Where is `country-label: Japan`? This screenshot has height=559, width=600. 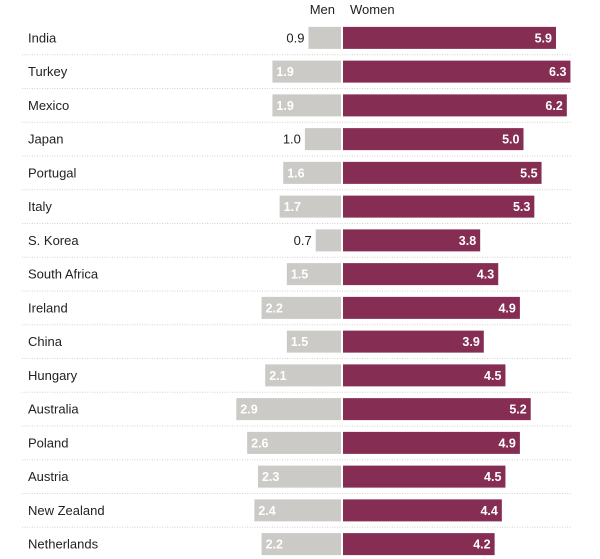
country-label: Japan is located at coordinates (45, 139).